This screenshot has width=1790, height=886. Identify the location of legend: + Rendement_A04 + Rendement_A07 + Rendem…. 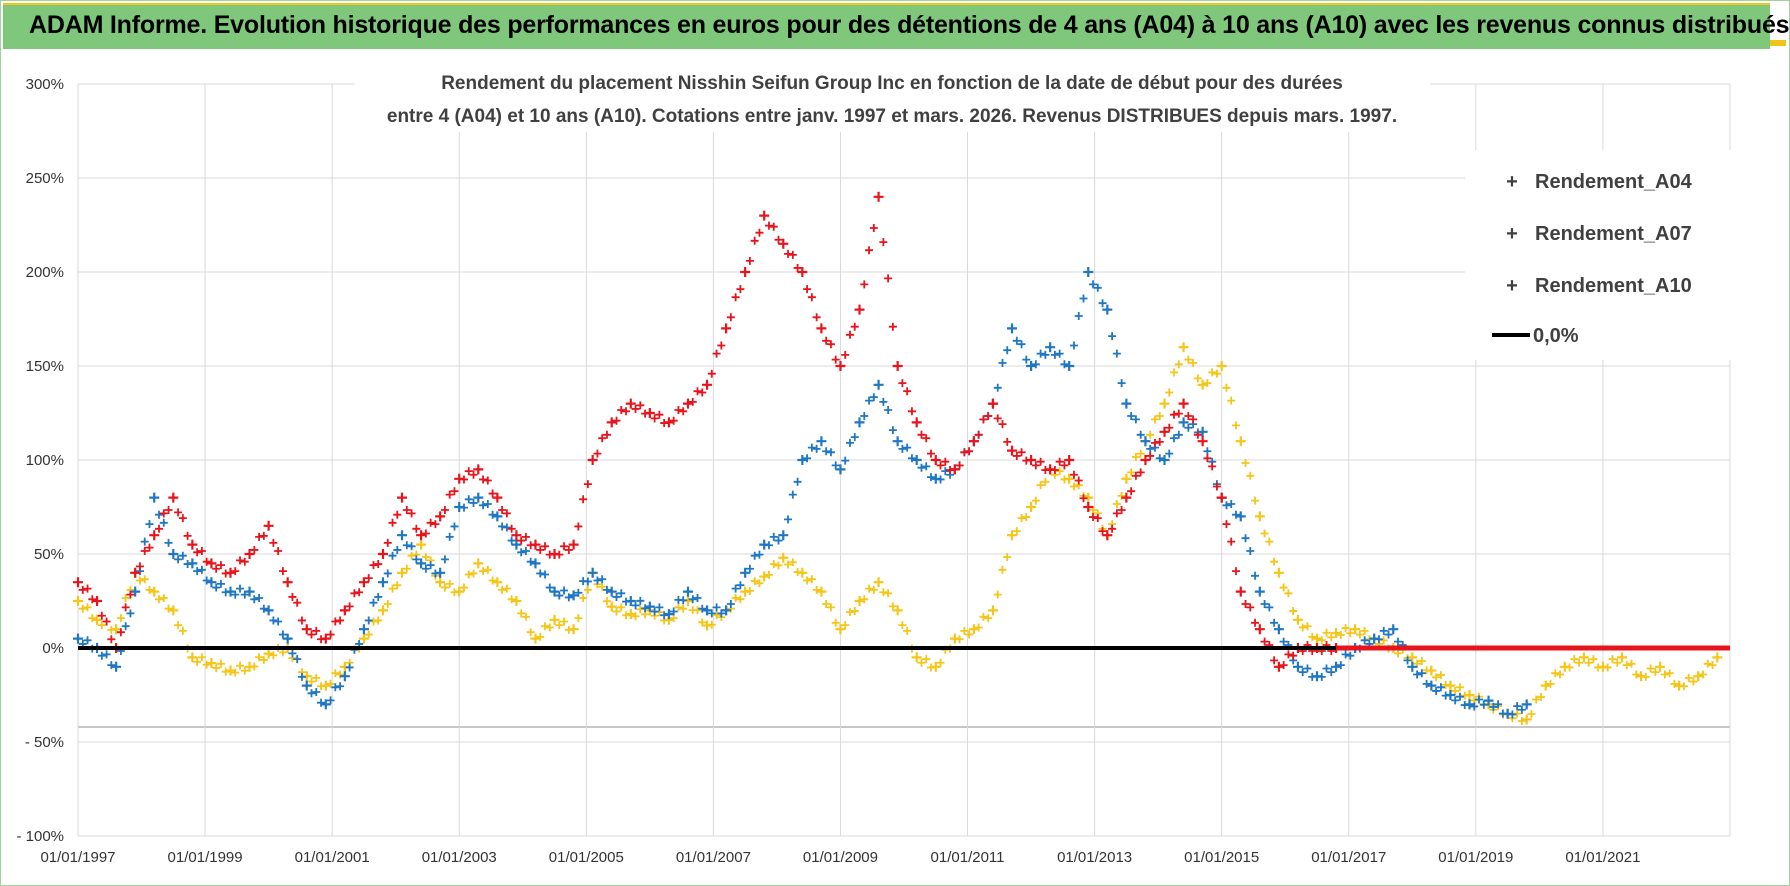
(1602, 255).